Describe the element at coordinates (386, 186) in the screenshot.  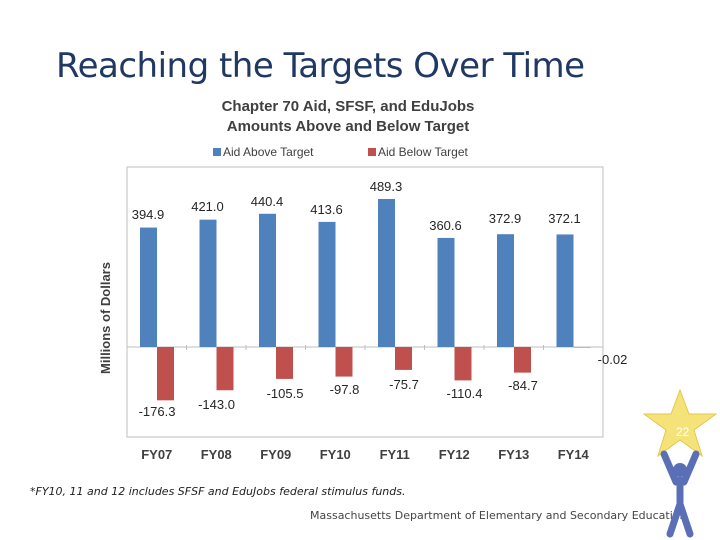
I see `data-label-above: 489.3` at that location.